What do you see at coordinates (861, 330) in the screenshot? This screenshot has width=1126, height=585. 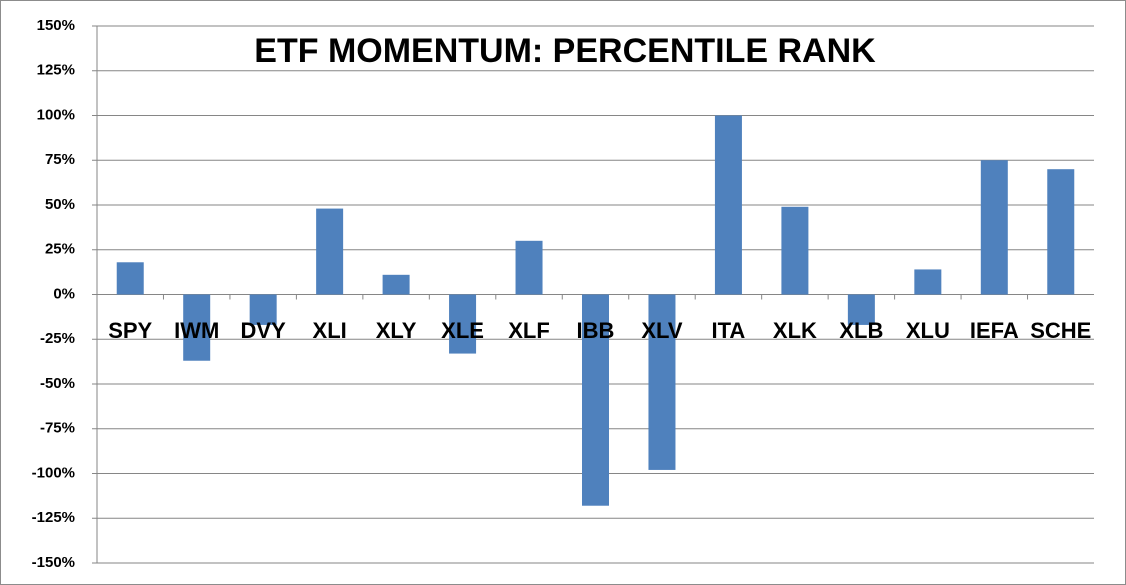 I see `x-tick-label: XLB` at bounding box center [861, 330].